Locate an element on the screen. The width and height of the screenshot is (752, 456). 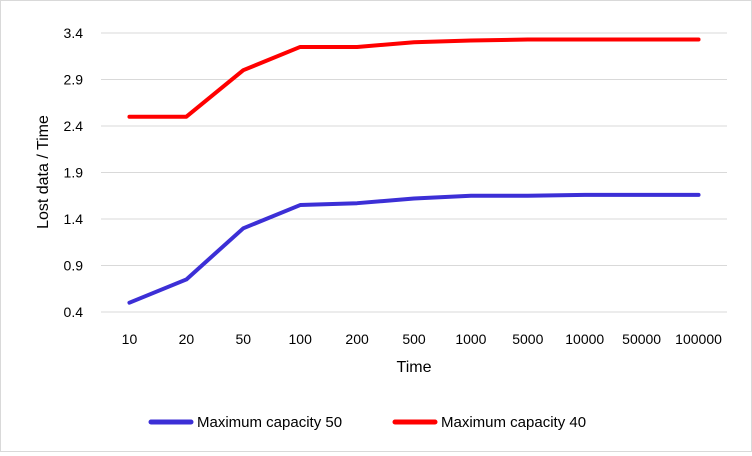
x-tick-label: 500 is located at coordinates (414, 339).